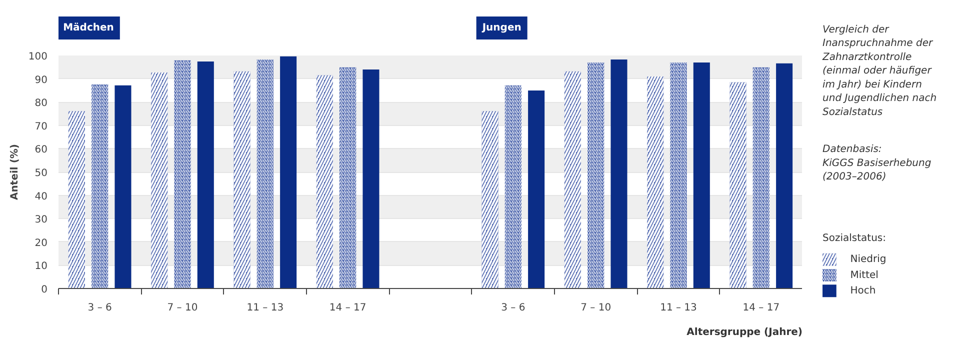 This screenshot has width=956, height=342. Describe the element at coordinates (44, 290) in the screenshot. I see `y-tick-label: 0` at that location.